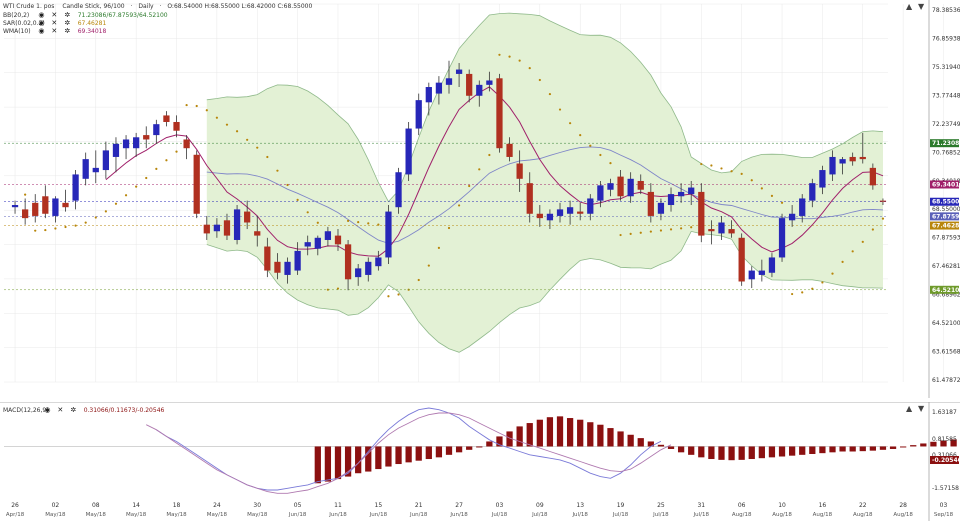  Describe the element at coordinates (944, 515) in the screenshot. I see `date-axis-month: Sep/18` at that location.